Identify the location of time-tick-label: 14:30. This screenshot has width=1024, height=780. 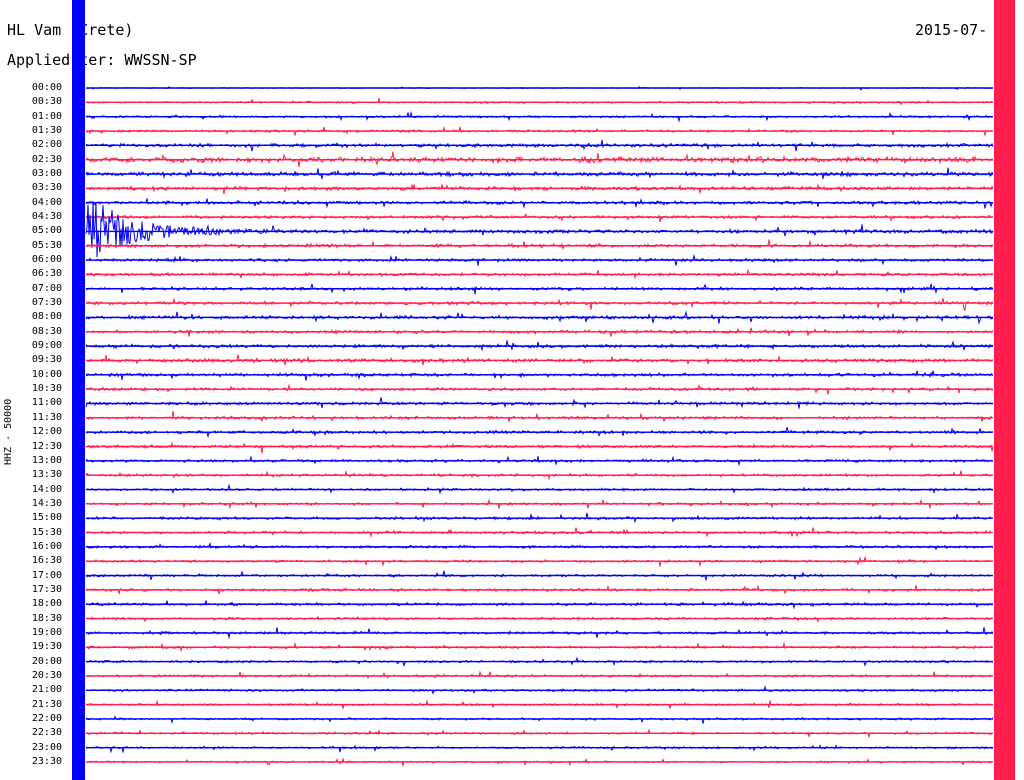
(46, 503).